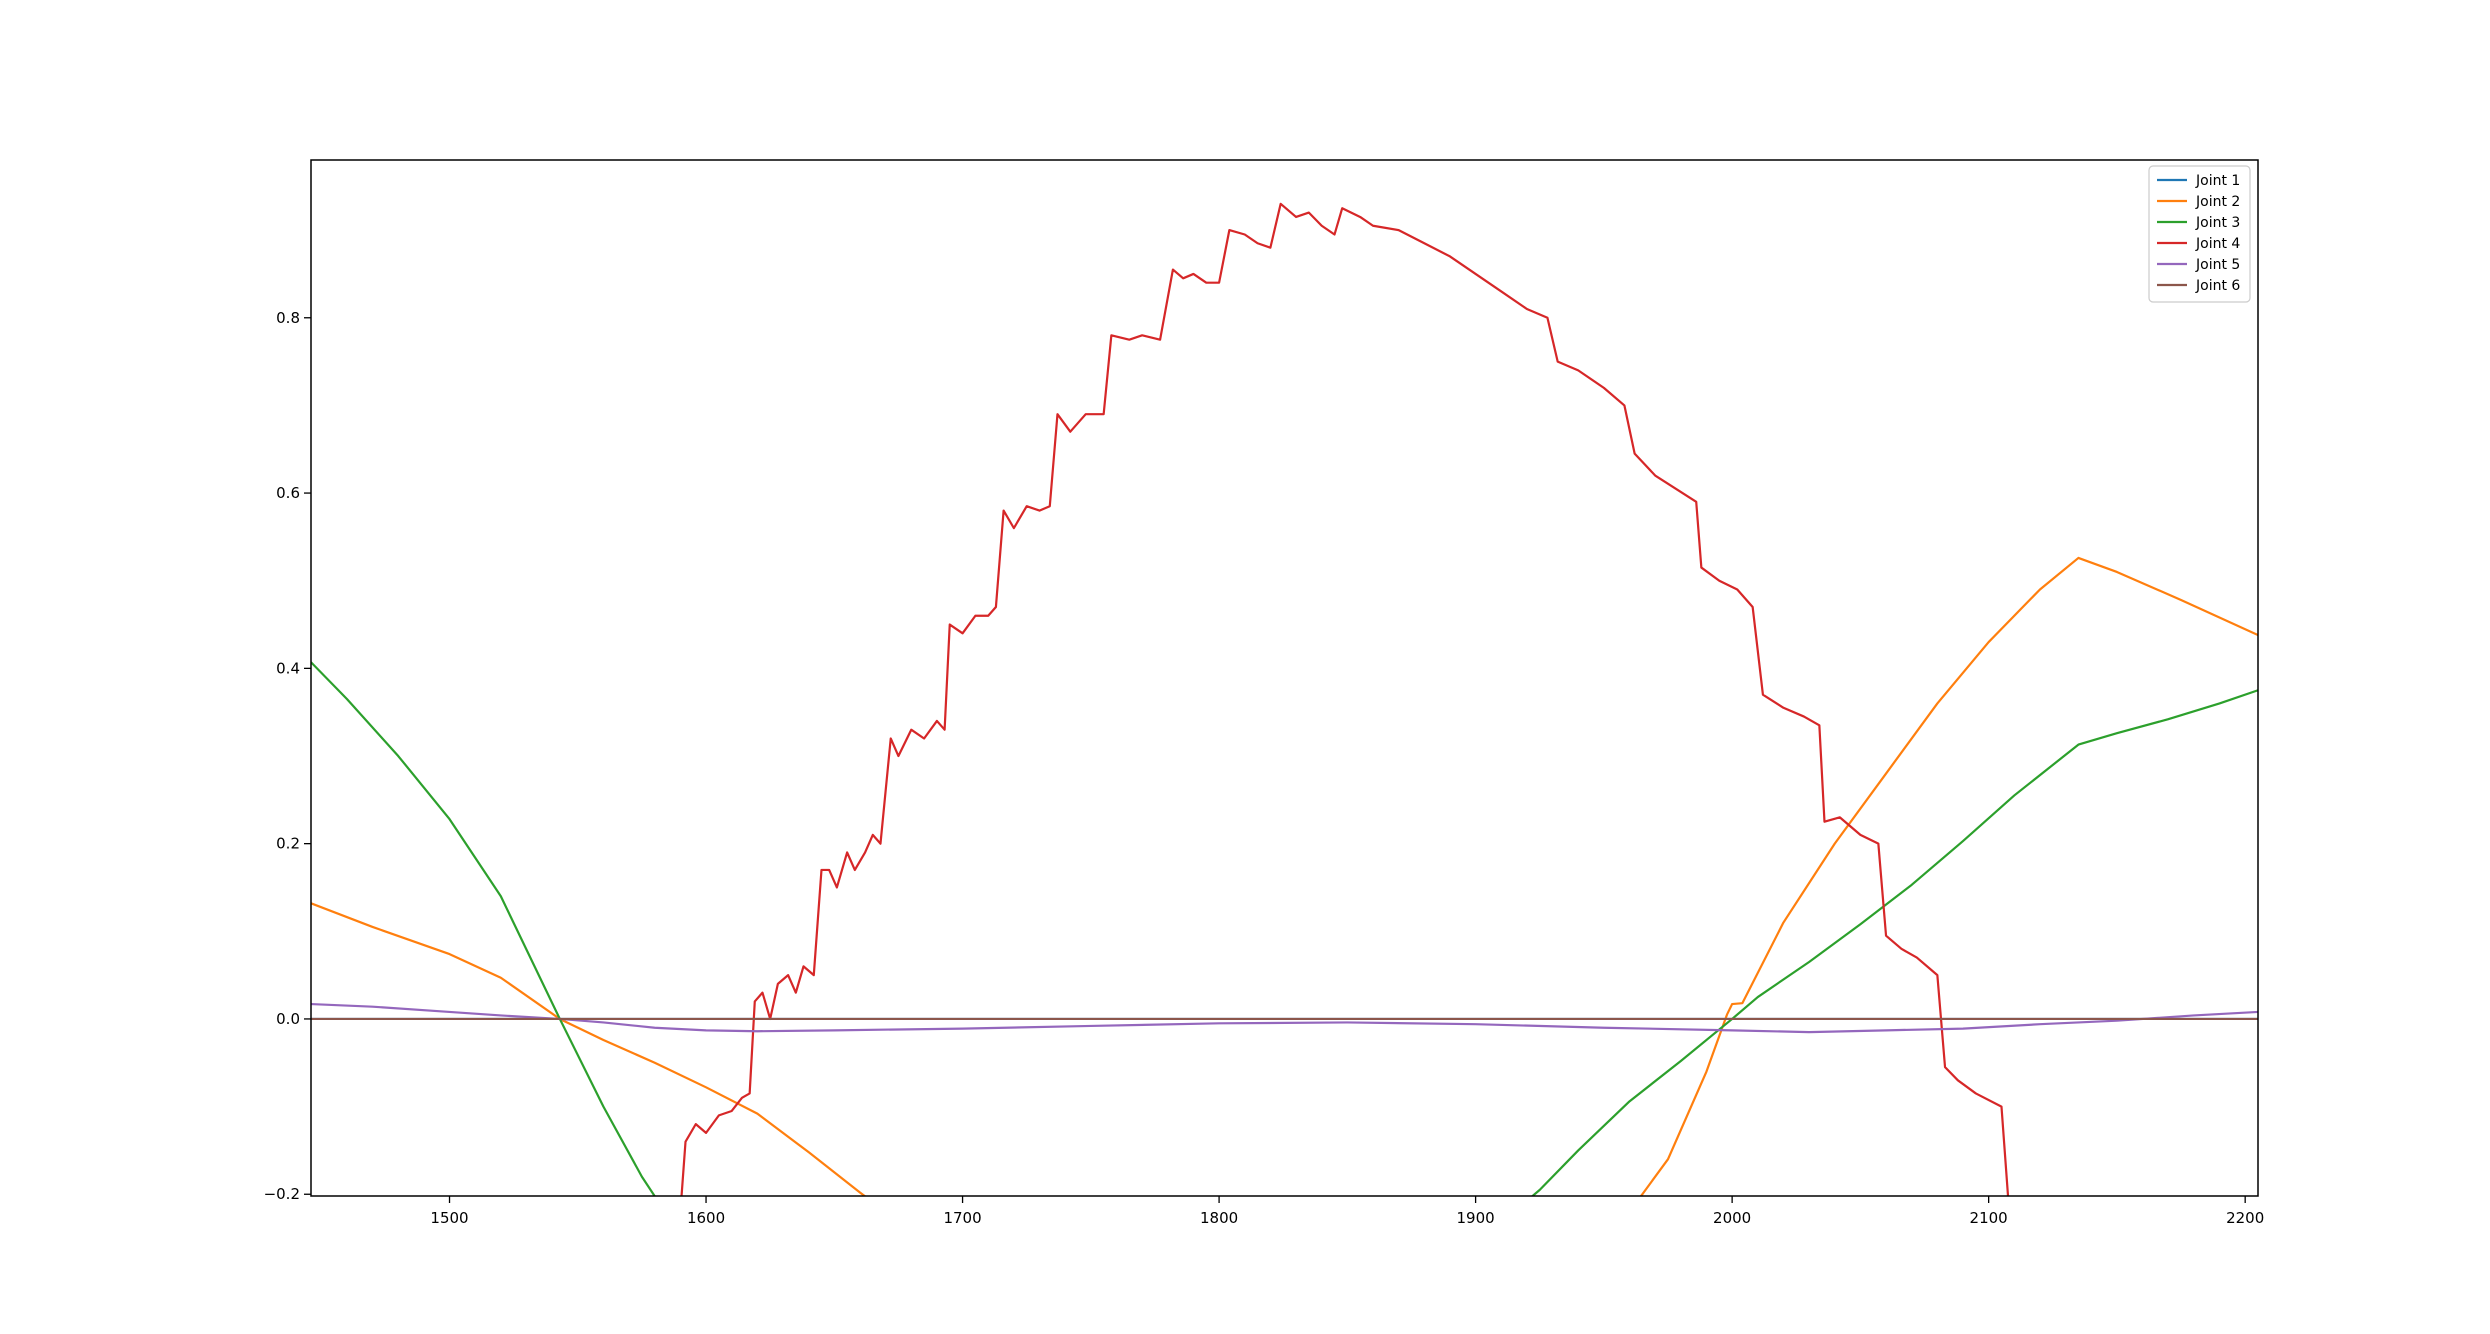 The width and height of the screenshot is (2490, 1334). Describe the element at coordinates (288, 1019) in the screenshot. I see `y-tick-label: 0.0` at that location.